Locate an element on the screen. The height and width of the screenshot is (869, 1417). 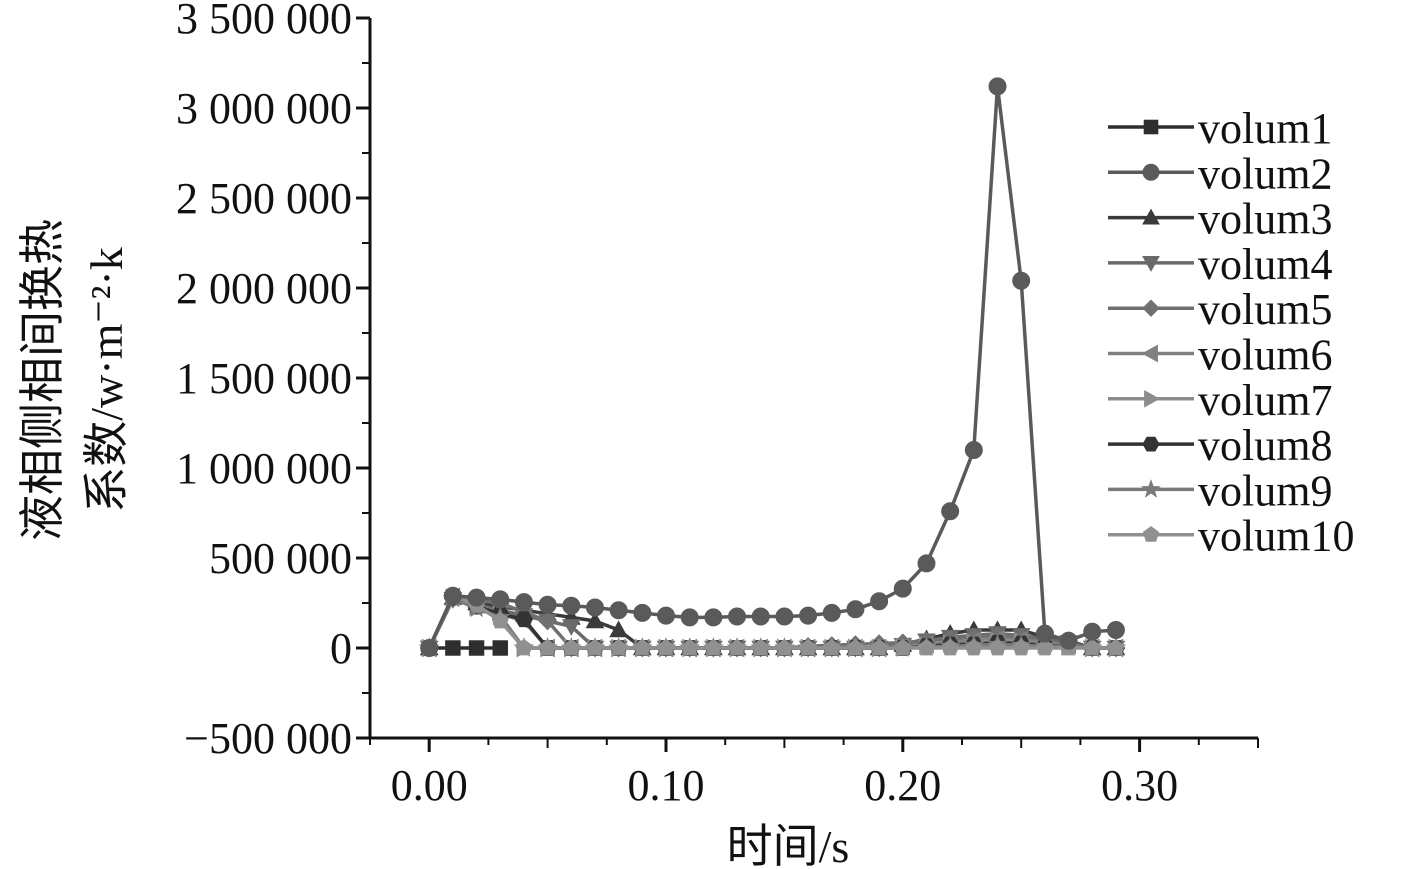
legend-marker-volum1 is located at coordinates (1151, 127).